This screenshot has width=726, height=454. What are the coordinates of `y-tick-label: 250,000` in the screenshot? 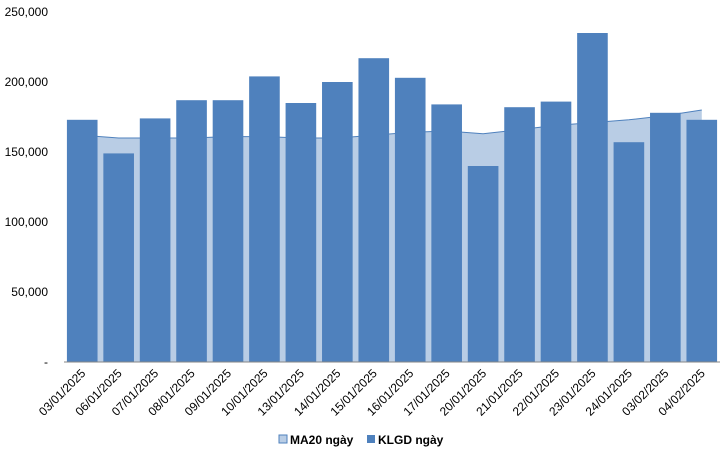 It's located at (27, 12).